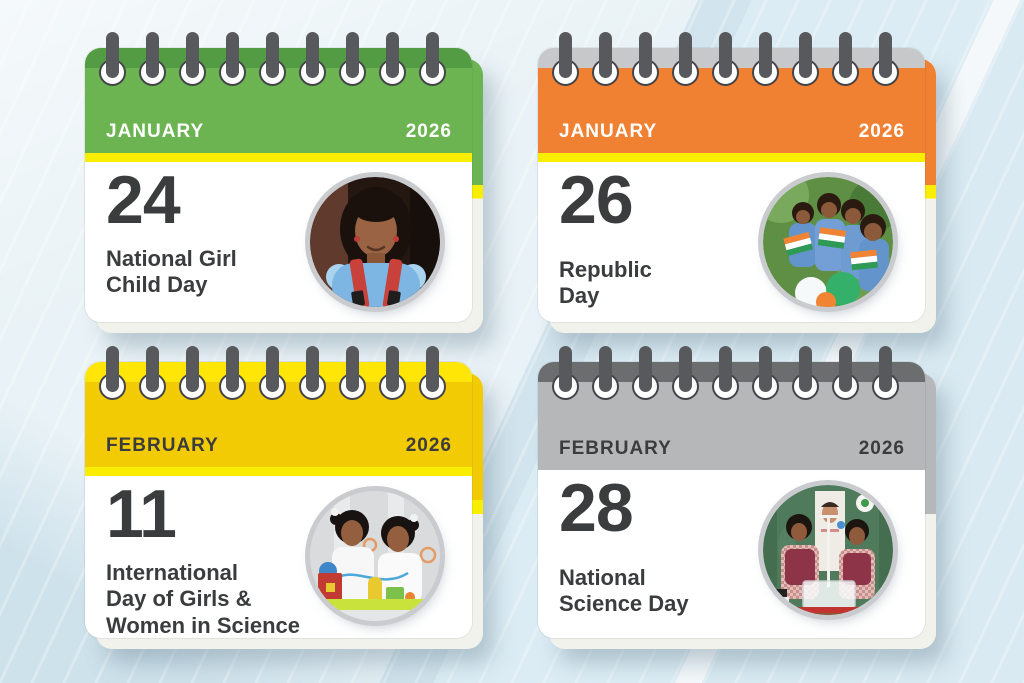 Image resolution: width=1024 pixels, height=683 pixels. Describe the element at coordinates (828, 550) in the screenshot. I see `photo-classroom-science-experiment` at that location.